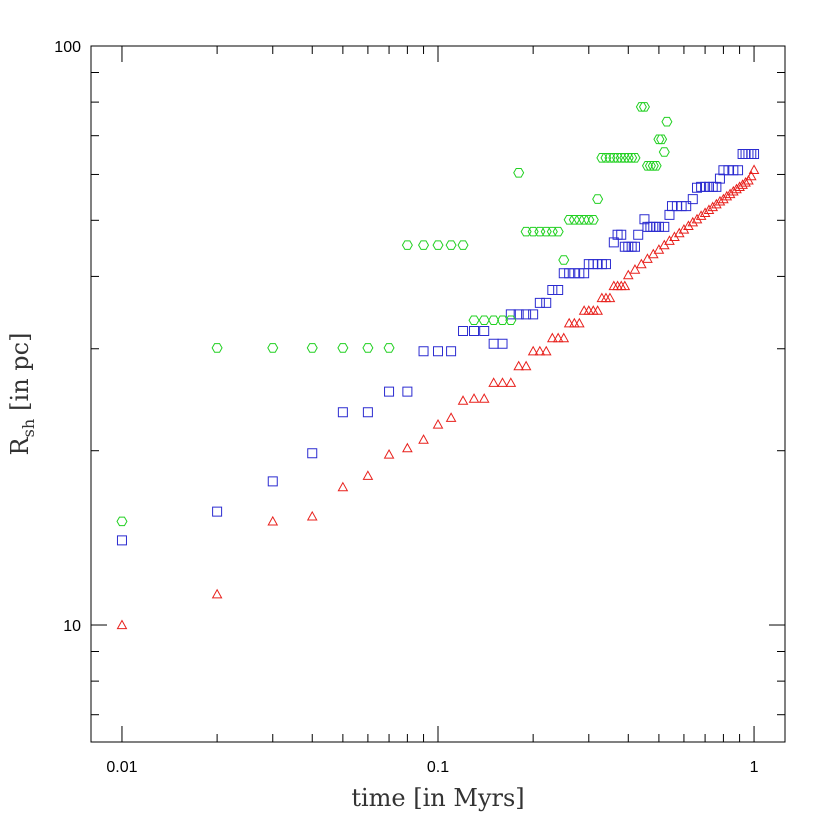 This screenshot has width=830, height=830. I want to click on x-axis-label: time [in Myrs], so click(437, 798).